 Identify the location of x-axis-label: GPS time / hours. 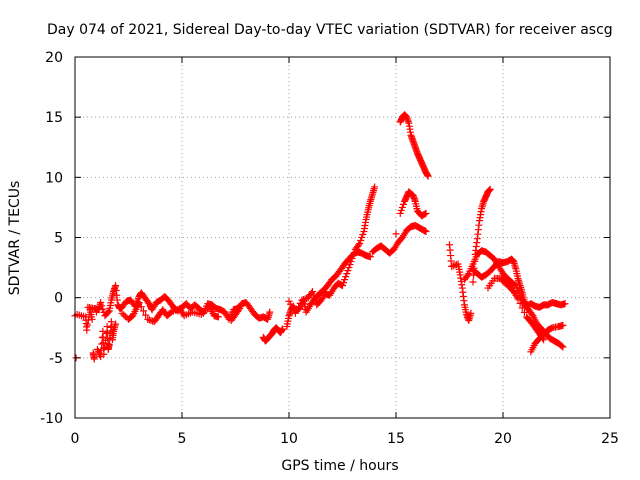
(339, 466).